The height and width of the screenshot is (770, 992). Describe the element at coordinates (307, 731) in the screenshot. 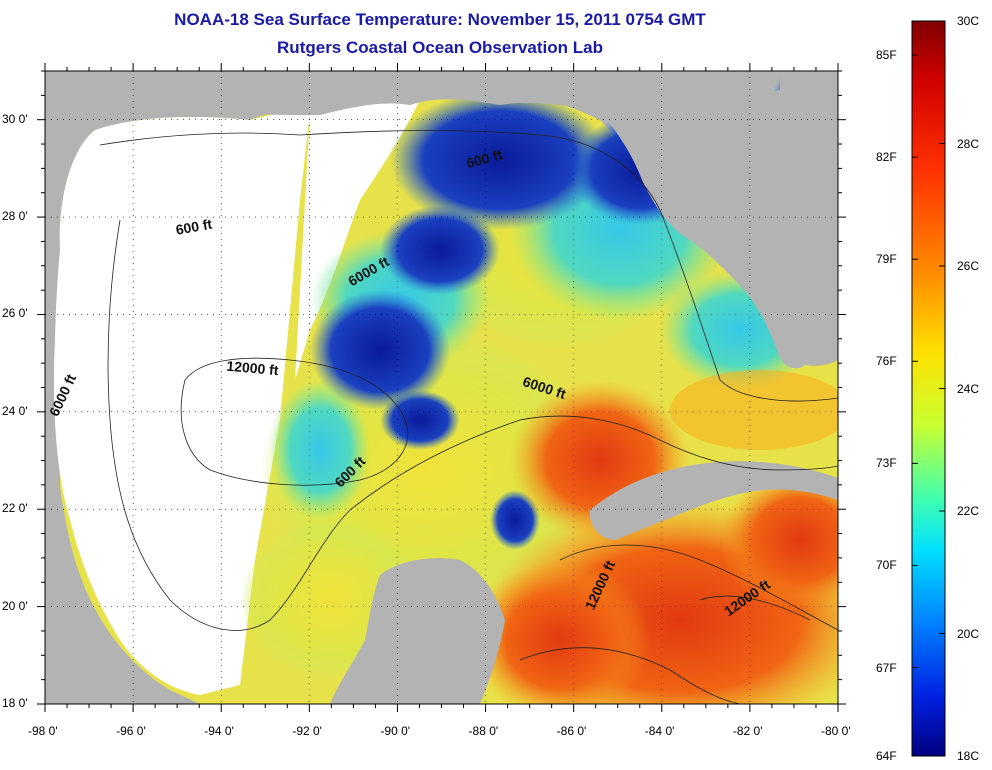

I see `lon-tick-label: -92 0'` at that location.